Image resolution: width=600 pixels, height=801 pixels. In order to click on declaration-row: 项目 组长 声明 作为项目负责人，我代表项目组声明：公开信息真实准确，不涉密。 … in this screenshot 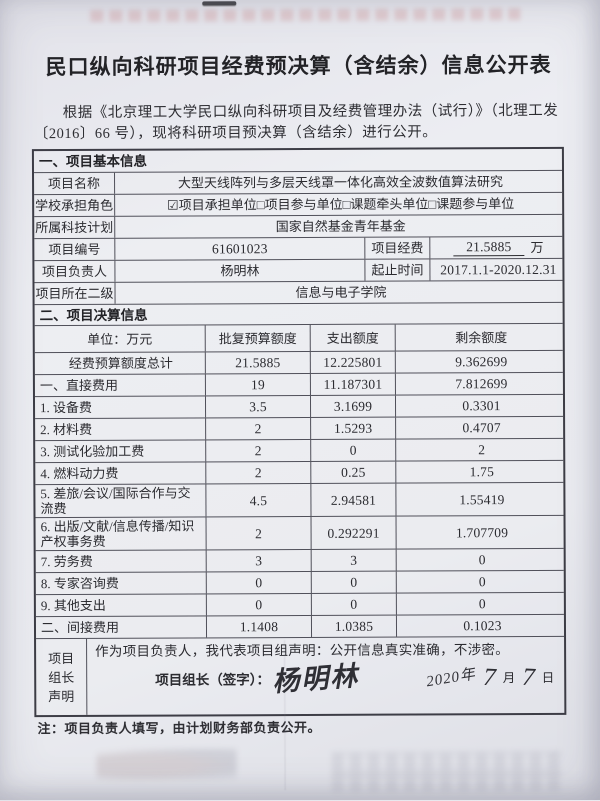, I will do `click(302, 675)`.